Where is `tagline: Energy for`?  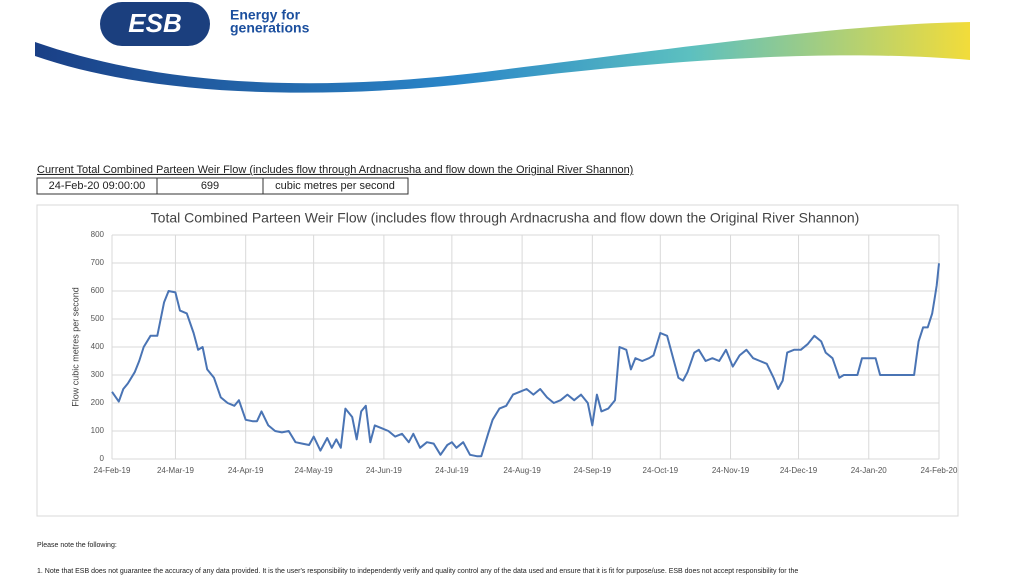
tagline: Energy for is located at coordinates (265, 15).